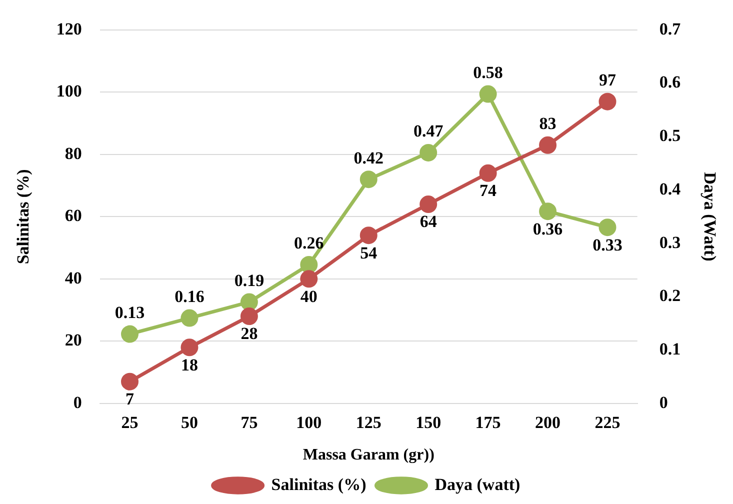 The height and width of the screenshot is (504, 733). I want to click on y-axis-title: Salinitas (%), so click(23, 216).